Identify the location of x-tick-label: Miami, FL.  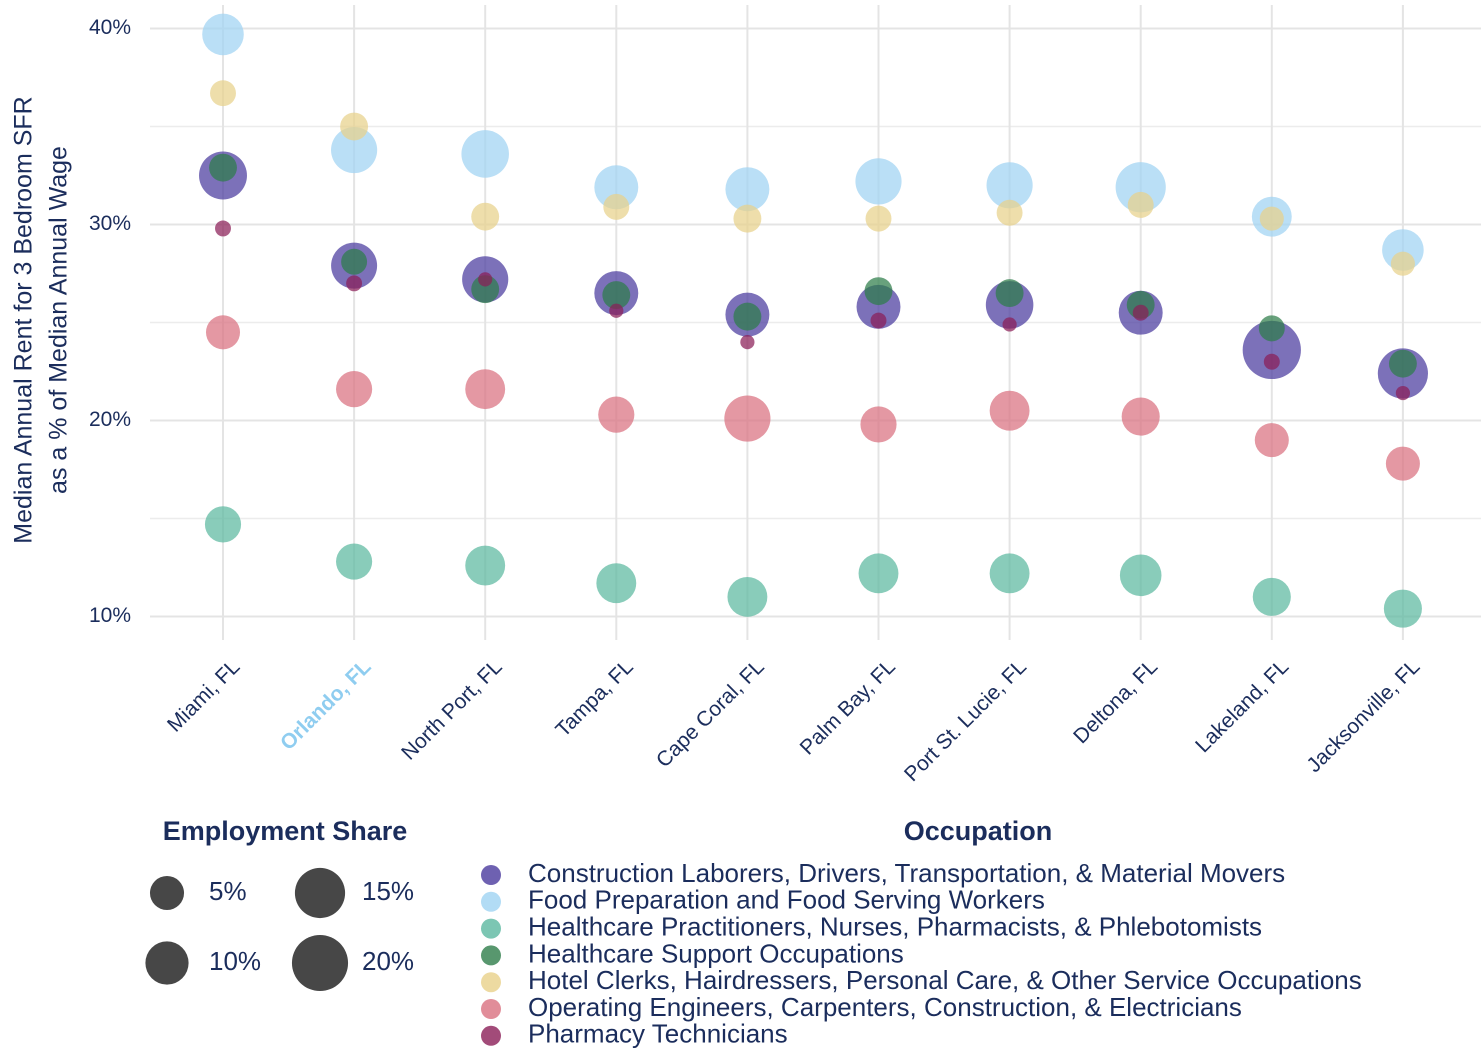
(203, 695).